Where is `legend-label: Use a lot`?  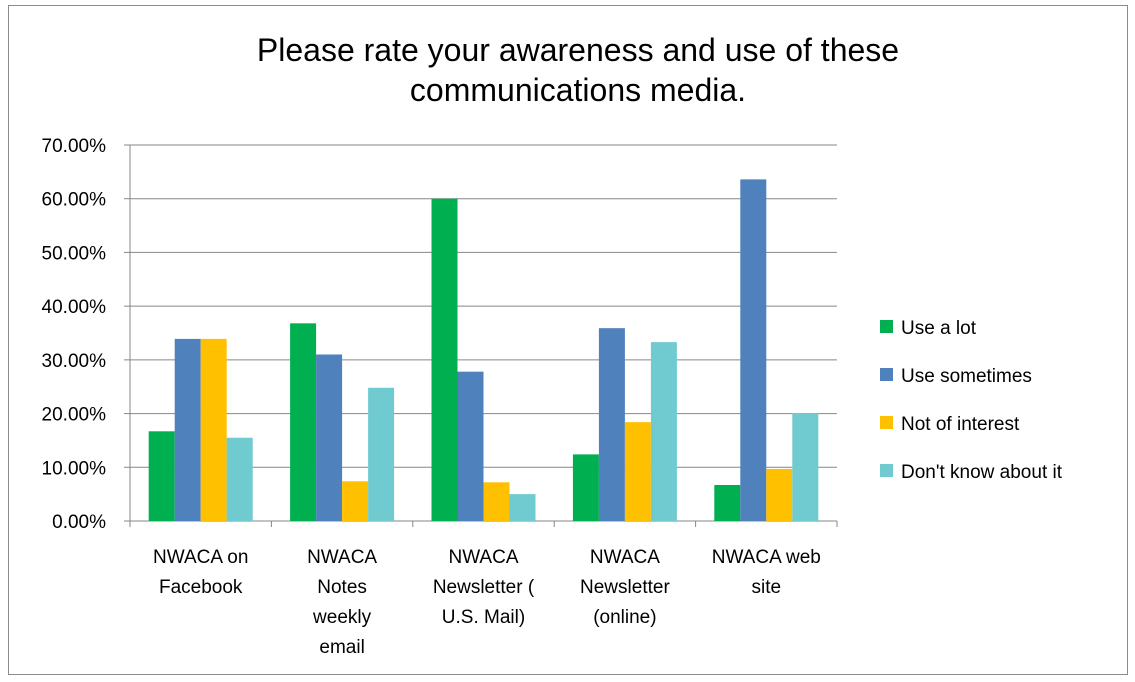 legend-label: Use a lot is located at coordinates (939, 328).